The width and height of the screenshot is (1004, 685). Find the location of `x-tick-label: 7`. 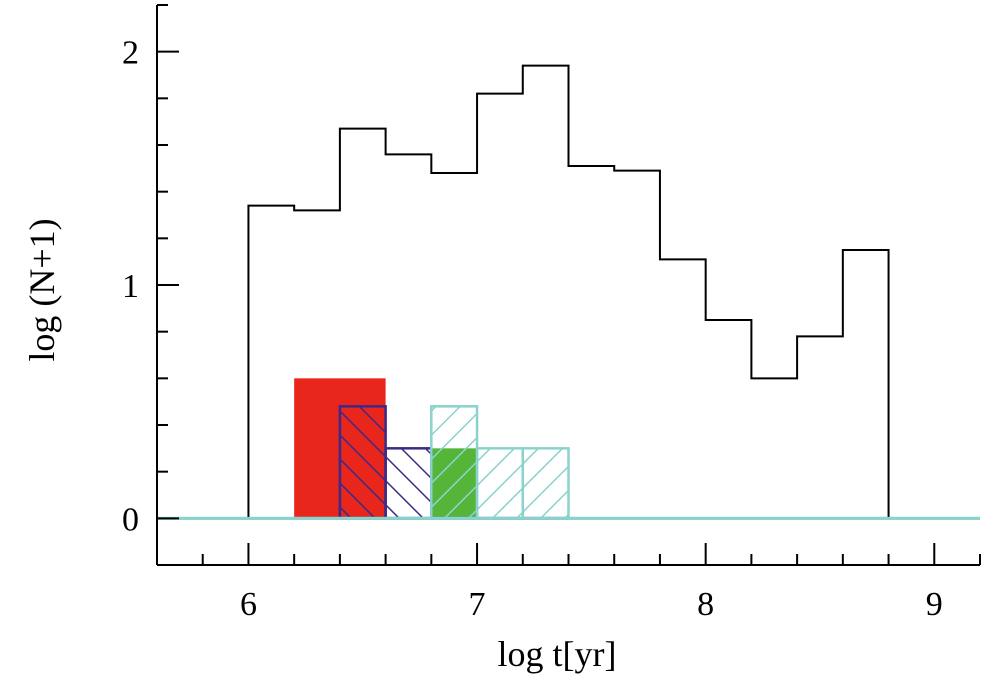

x-tick-label: 7 is located at coordinates (477, 604).